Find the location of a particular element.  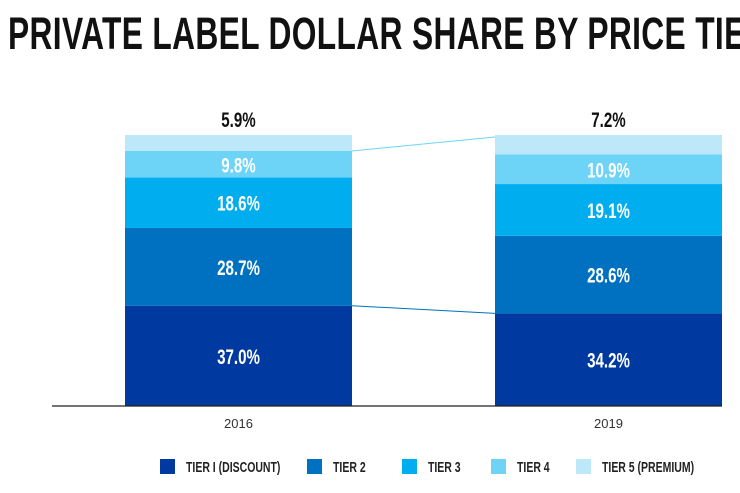

legend-label: TIER 2 is located at coordinates (349, 466).